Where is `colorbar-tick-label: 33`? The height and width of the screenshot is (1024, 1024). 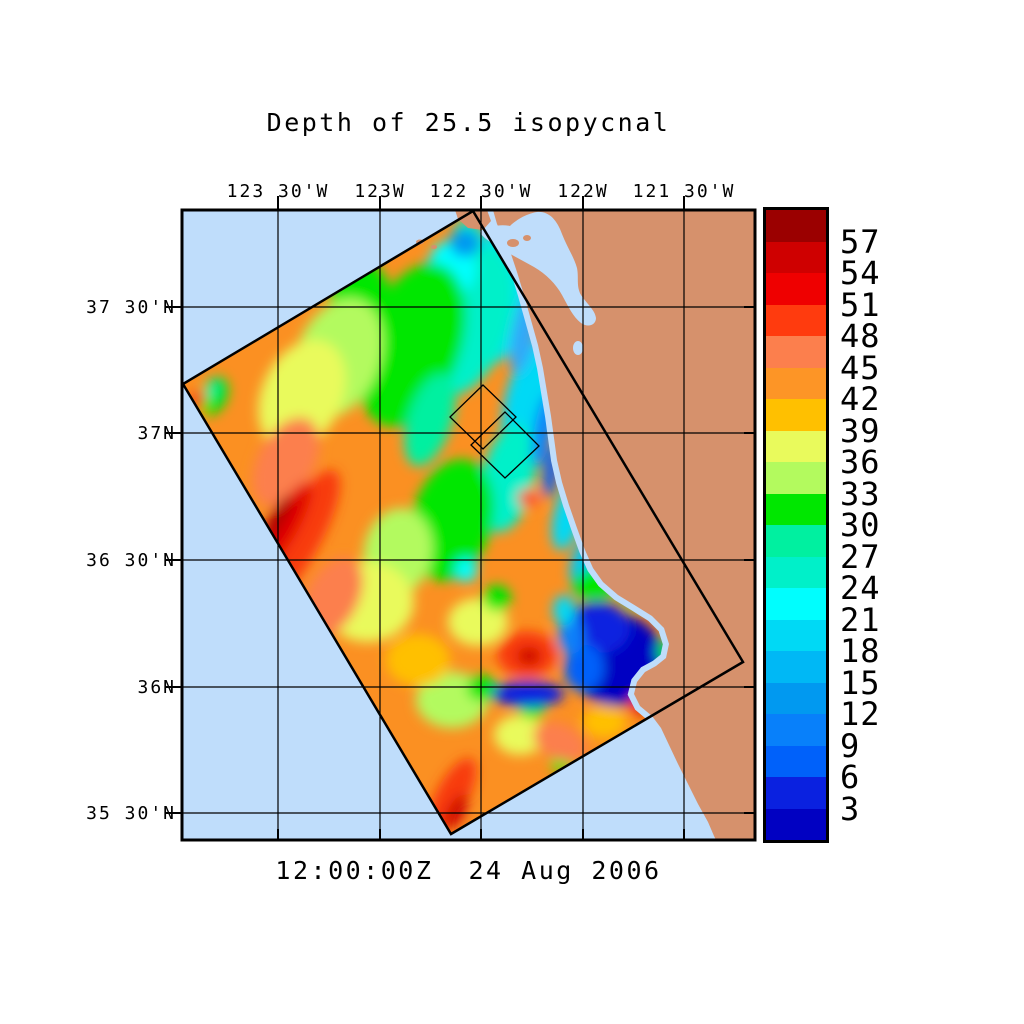
colorbar-tick-label: 33 is located at coordinates (860, 493).